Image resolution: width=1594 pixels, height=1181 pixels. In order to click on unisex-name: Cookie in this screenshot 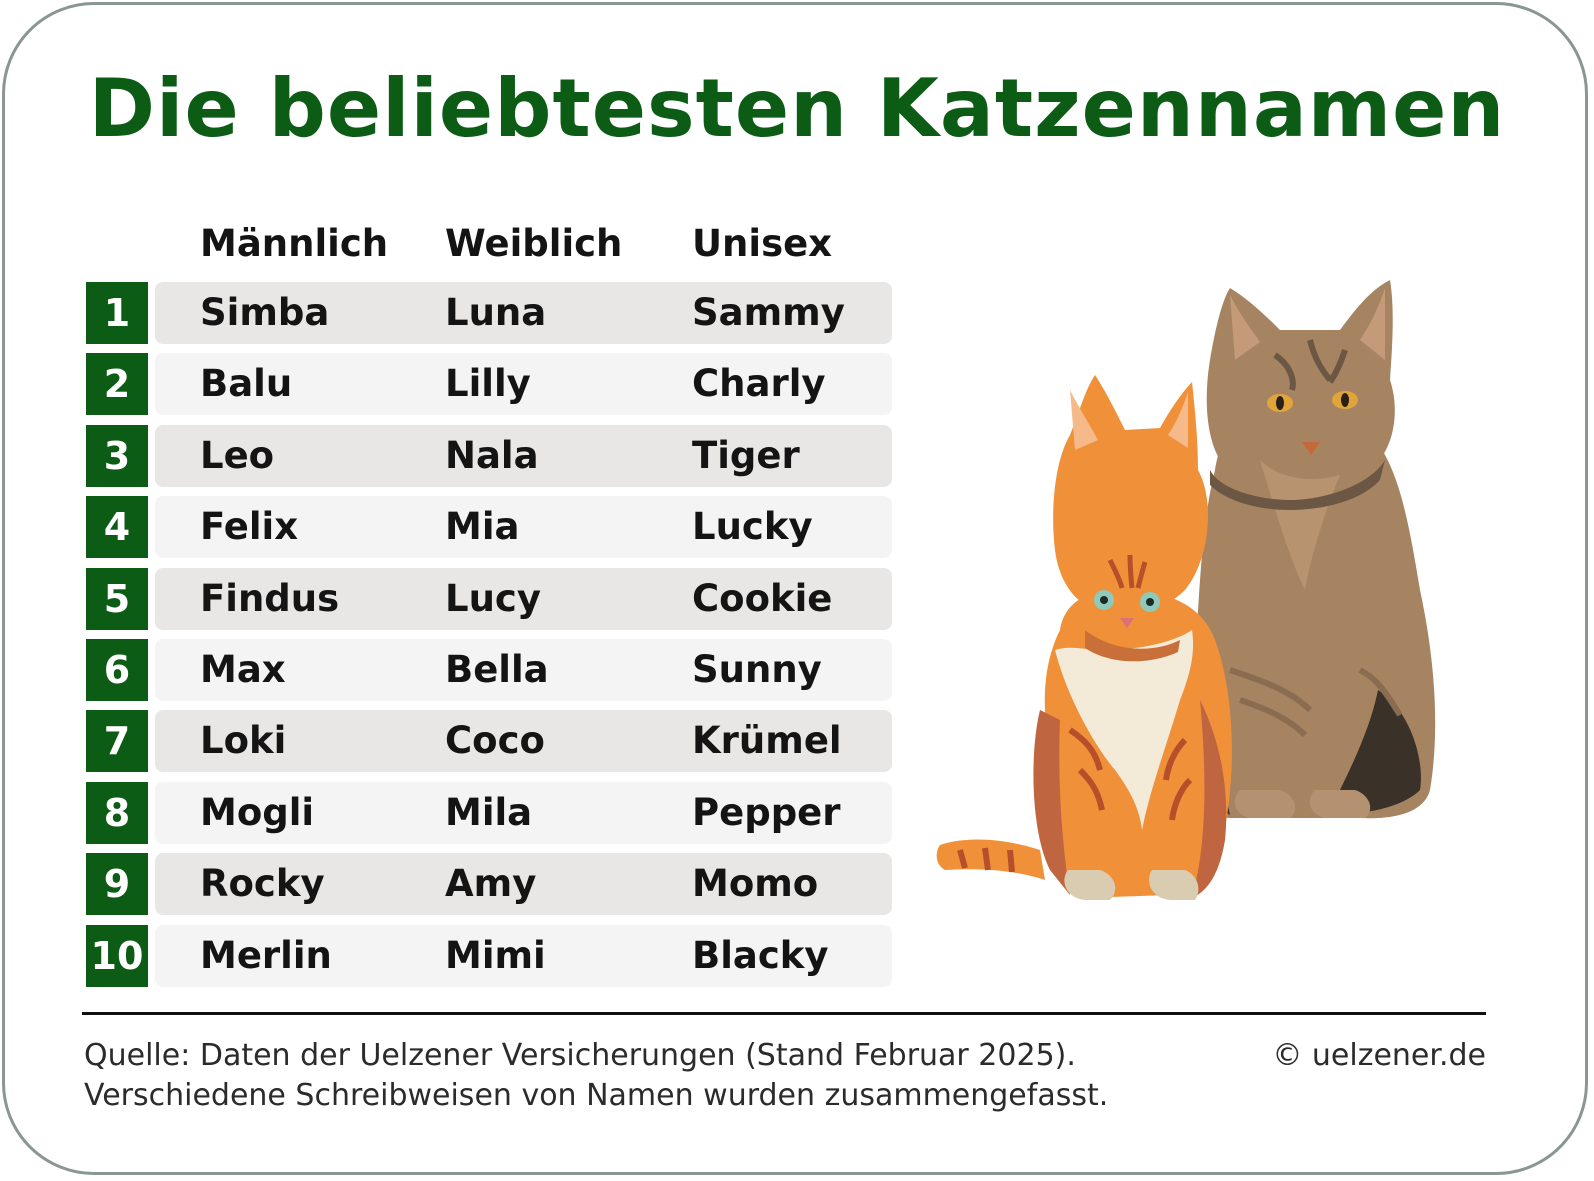, I will do `click(762, 598)`.